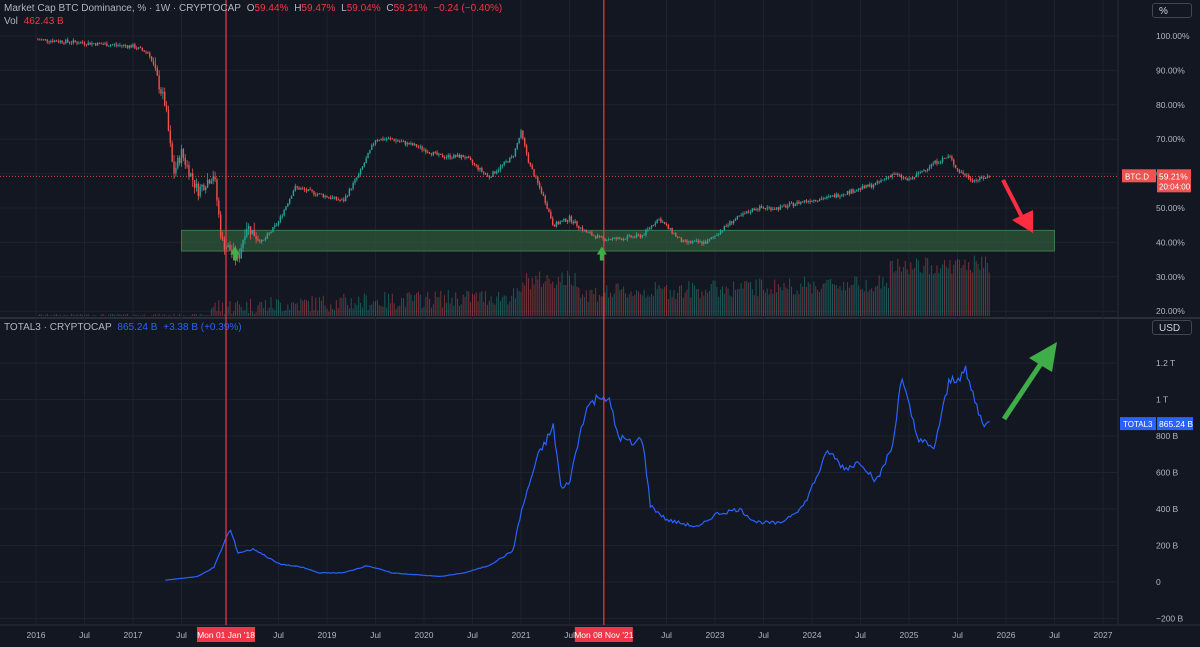  What do you see at coordinates (1172, 10) in the screenshot?
I see `upper-unit-button: %` at bounding box center [1172, 10].